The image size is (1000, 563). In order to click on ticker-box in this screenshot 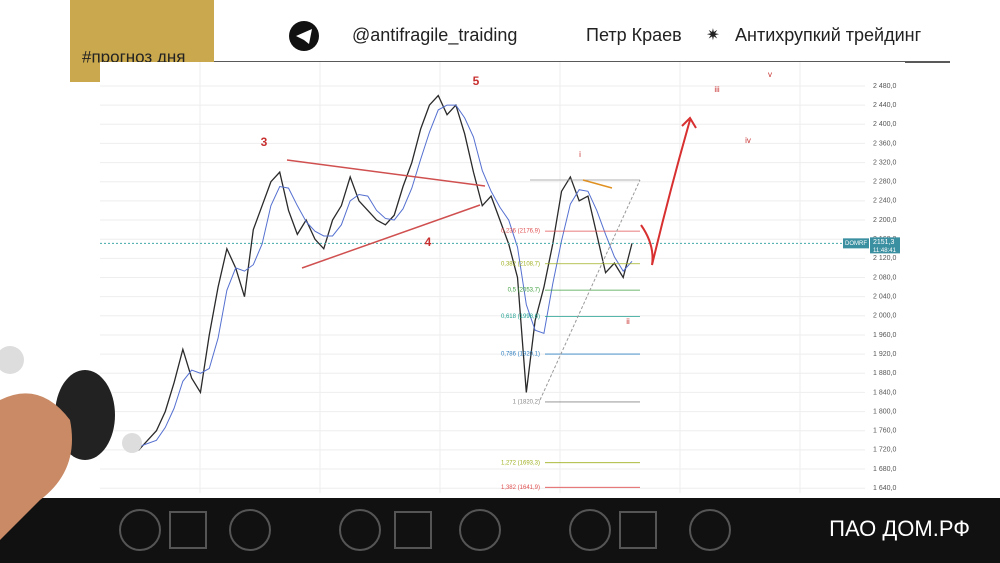, I will do `click(856, 243)`.